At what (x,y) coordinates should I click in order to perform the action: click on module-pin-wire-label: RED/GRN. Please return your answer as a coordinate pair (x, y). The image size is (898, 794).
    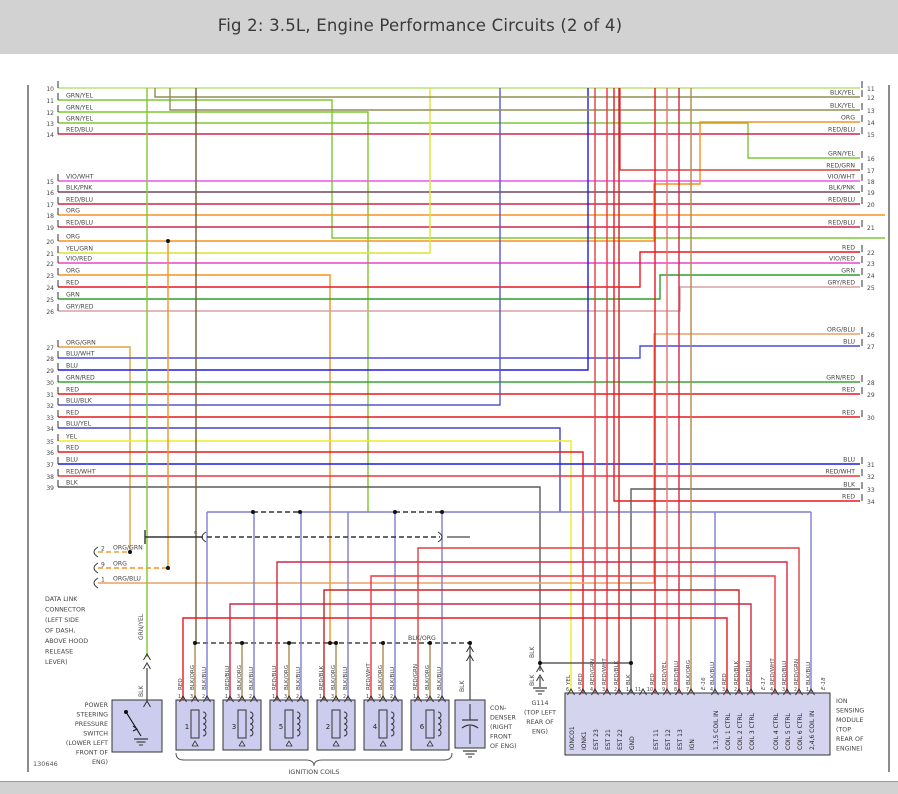
    Looking at the image, I should click on (593, 672).